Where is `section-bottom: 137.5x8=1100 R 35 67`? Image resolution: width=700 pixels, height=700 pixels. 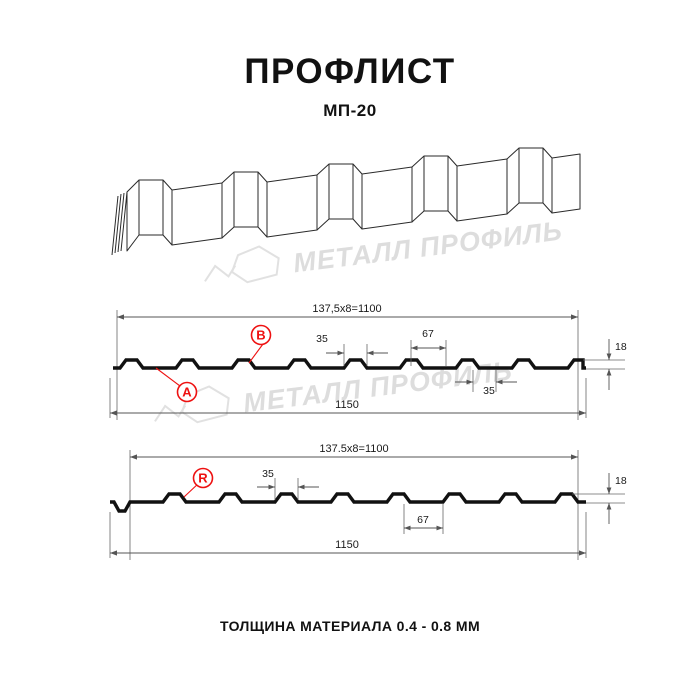
section-bottom: 137.5x8=1100 R 35 67 is located at coordinates (368, 501).